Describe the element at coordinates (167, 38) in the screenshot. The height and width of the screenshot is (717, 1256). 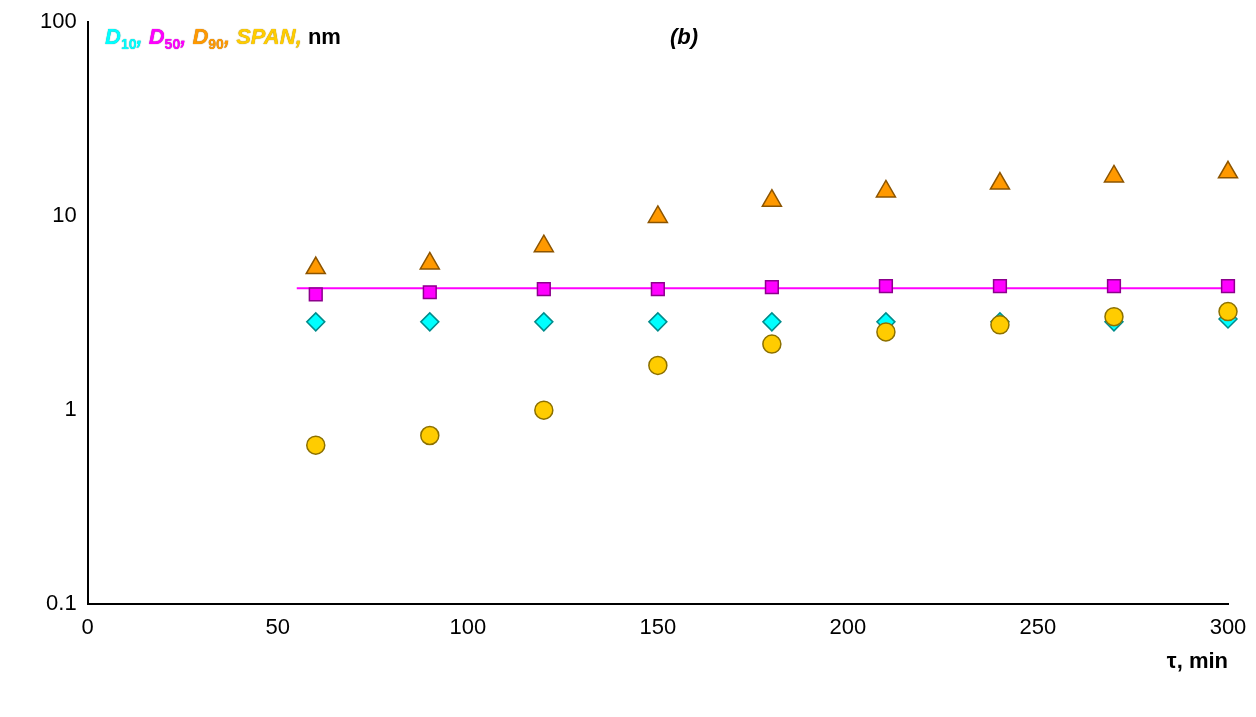
I see `text: D$_{50}$,` at that location.